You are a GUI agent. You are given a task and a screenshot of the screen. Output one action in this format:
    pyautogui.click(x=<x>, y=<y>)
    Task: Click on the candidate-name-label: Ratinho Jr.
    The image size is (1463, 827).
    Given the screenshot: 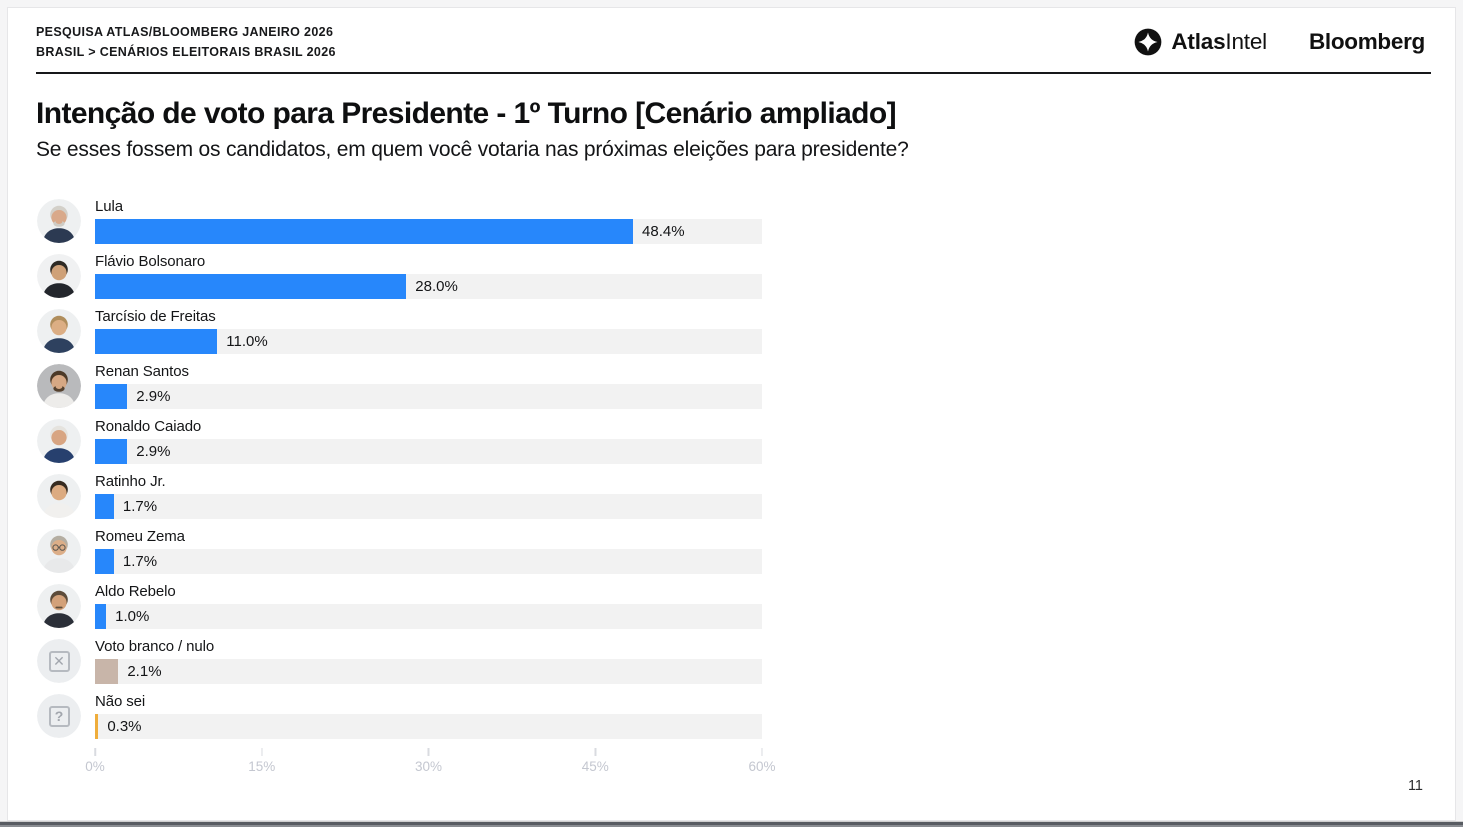 What is the action you would take?
    pyautogui.click(x=130, y=481)
    